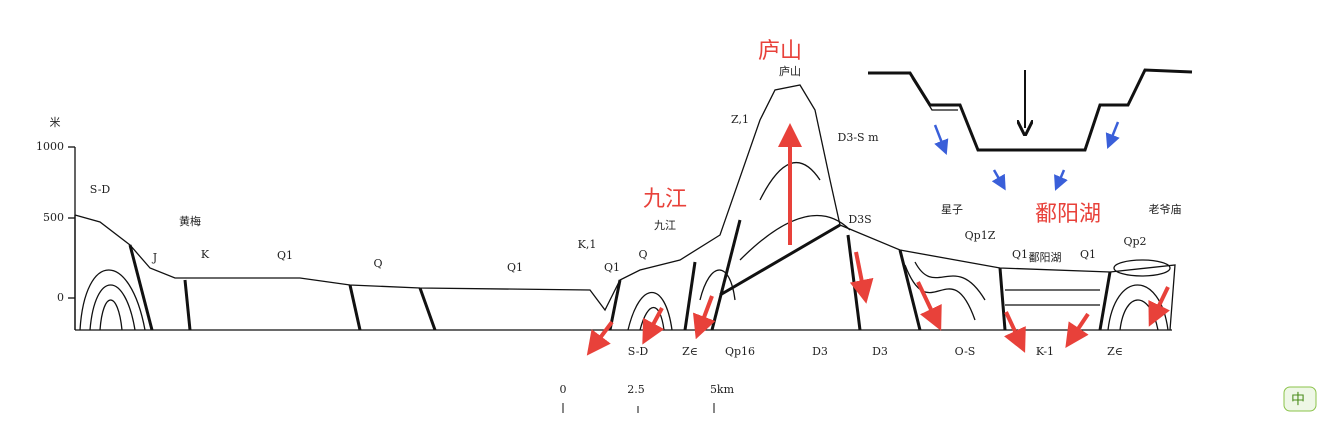 This screenshot has width=1318, height=433. I want to click on section-label: J, so click(154, 257).